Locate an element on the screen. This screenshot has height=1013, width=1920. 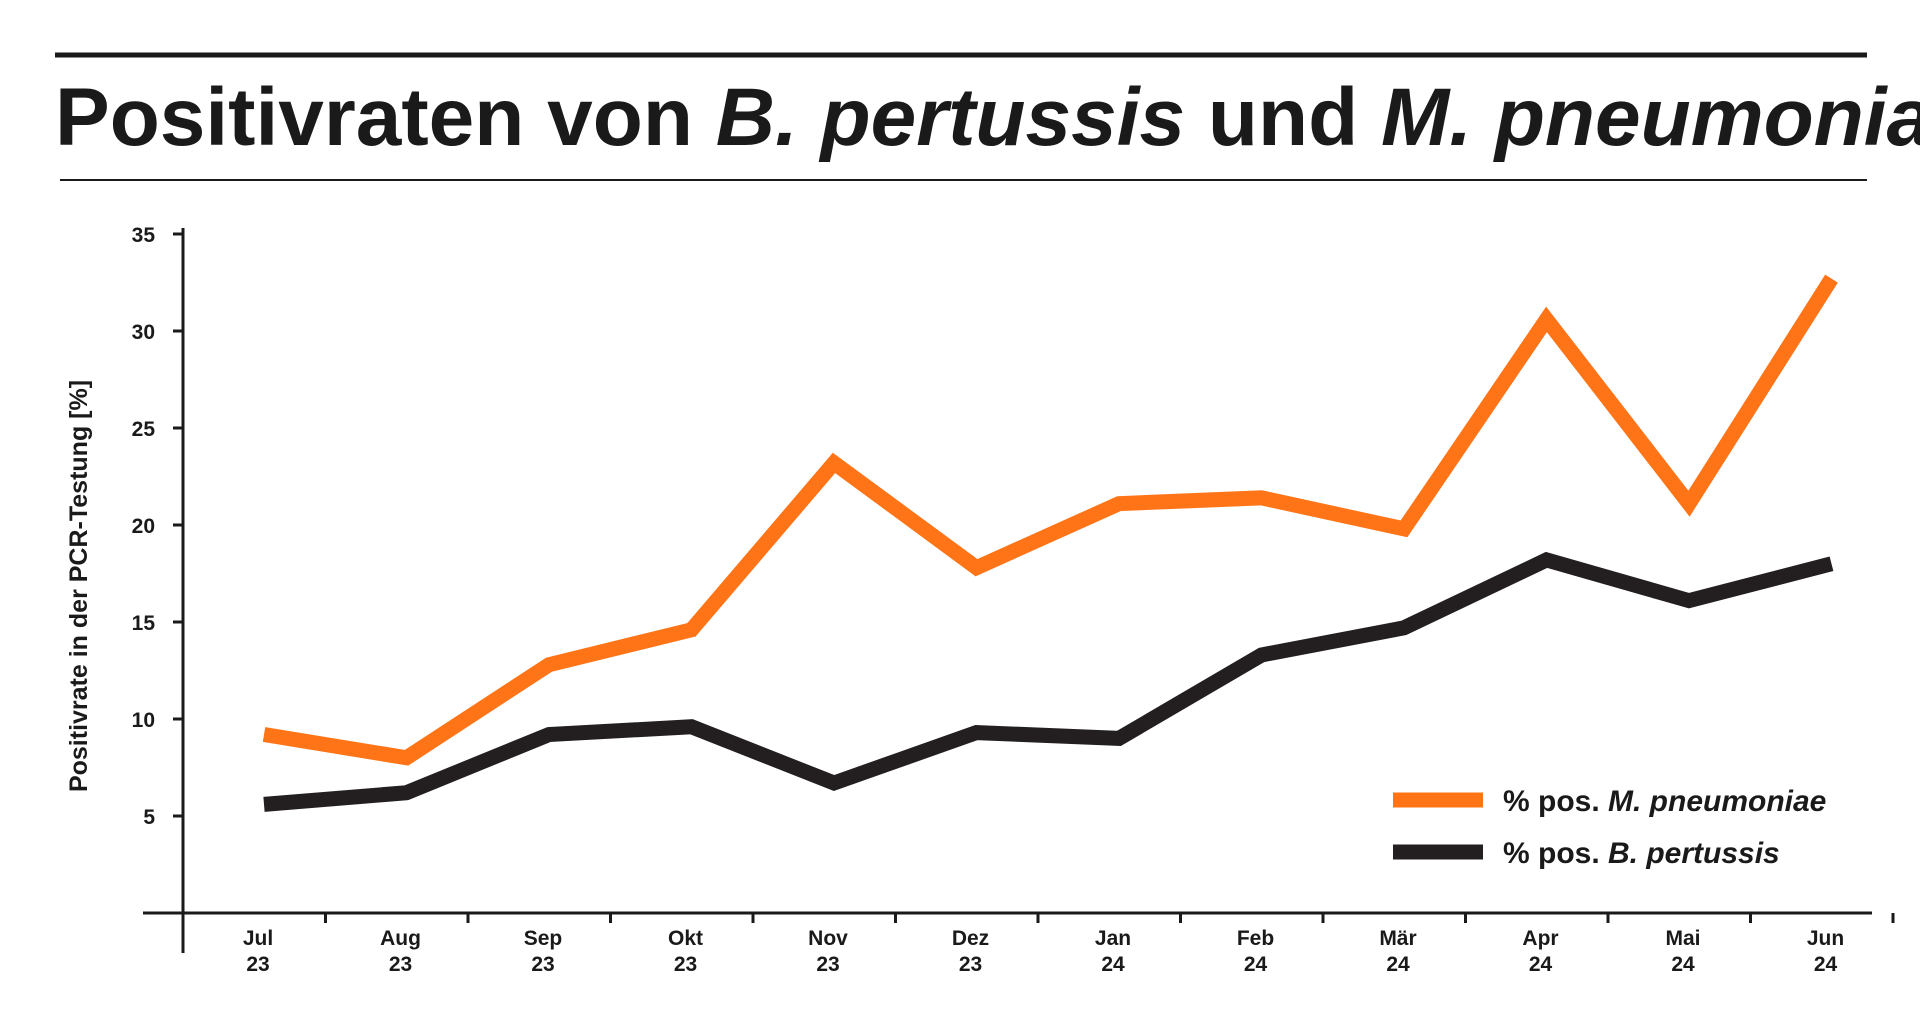
x-tick-label-month: Jun is located at coordinates (1825, 938).